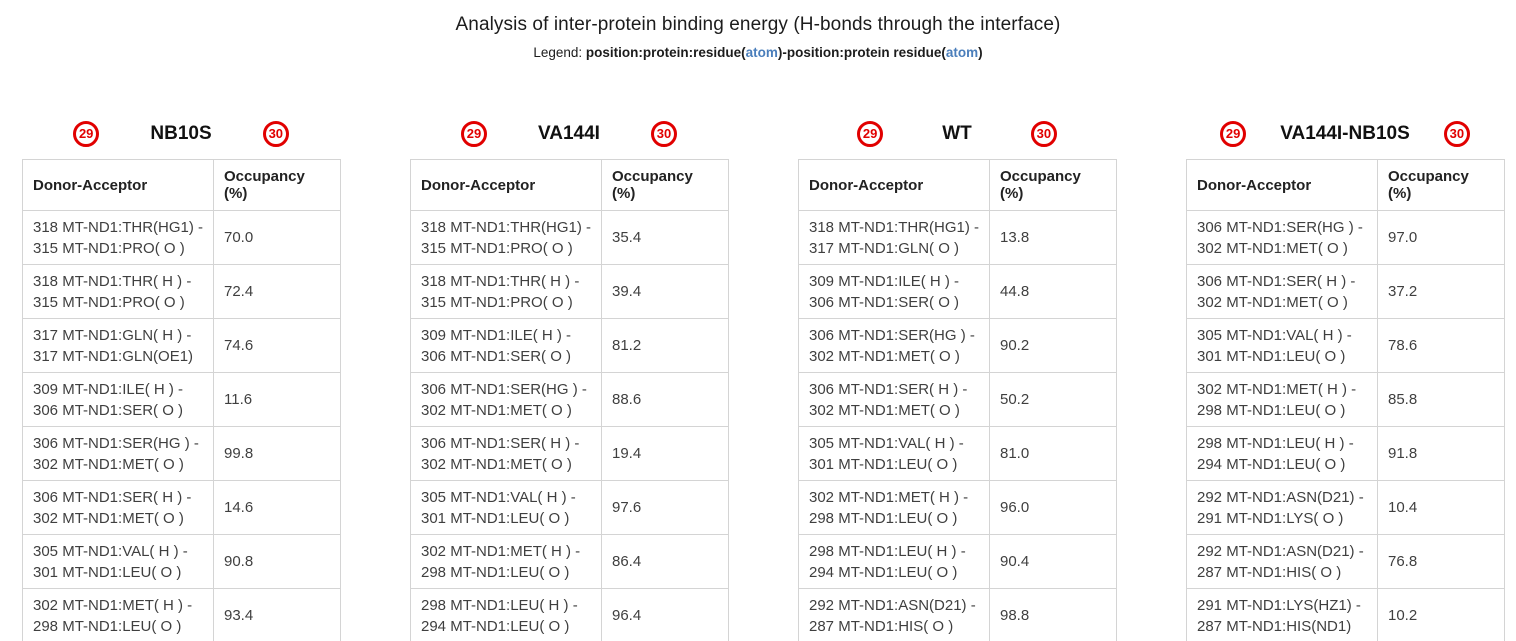  What do you see at coordinates (1274, 626) in the screenshot?
I see `acceptor-line: 287 MT-ND1:HIS(ND1)` at bounding box center [1274, 626].